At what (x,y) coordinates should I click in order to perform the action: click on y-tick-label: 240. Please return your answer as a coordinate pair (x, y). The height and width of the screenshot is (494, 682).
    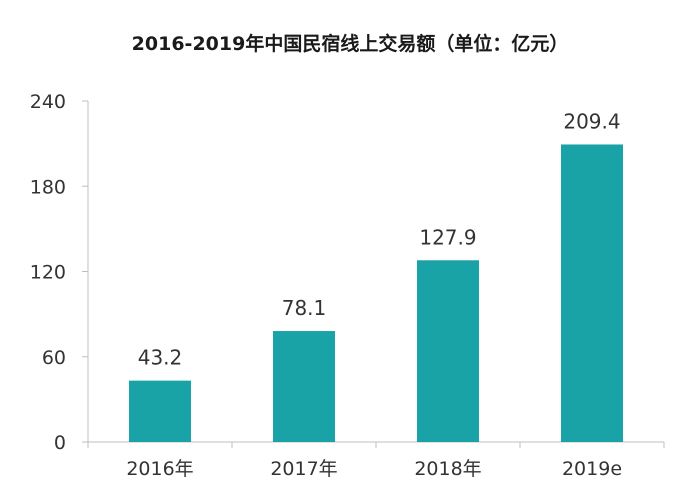
    Looking at the image, I should click on (48, 102).